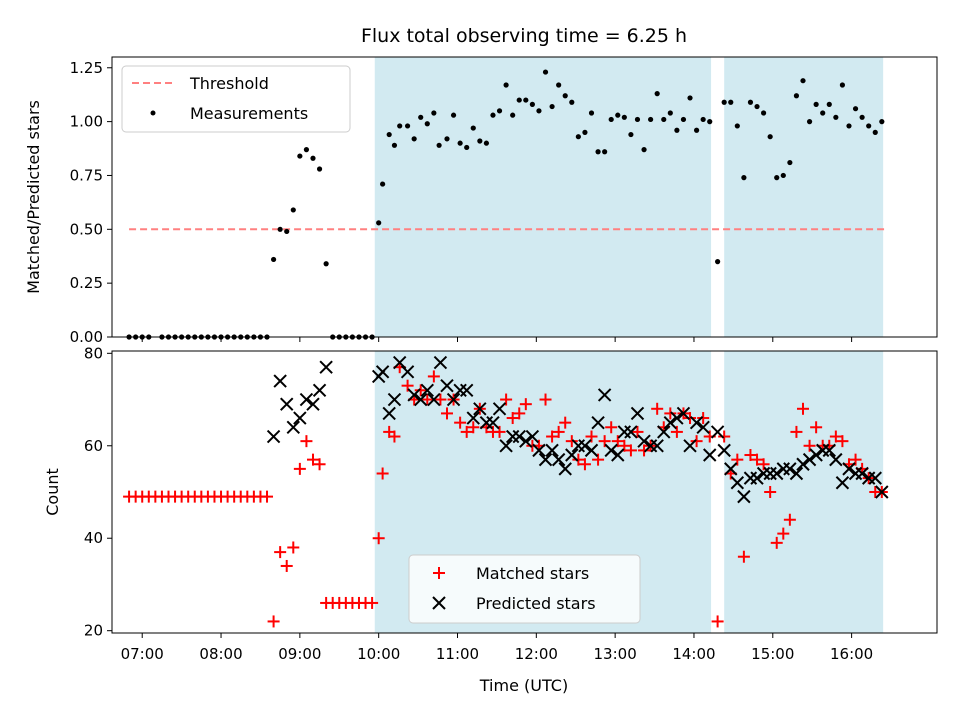  What do you see at coordinates (536, 654) in the screenshot?
I see `x-tick-label: 12:00` at bounding box center [536, 654].